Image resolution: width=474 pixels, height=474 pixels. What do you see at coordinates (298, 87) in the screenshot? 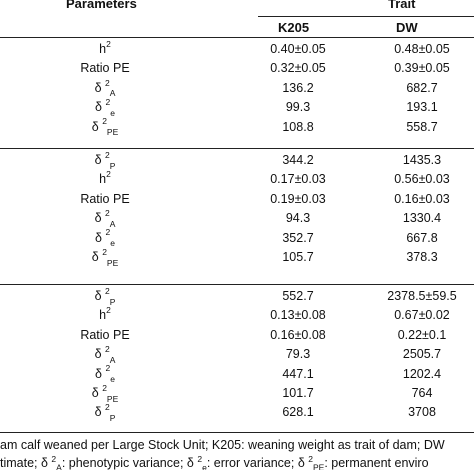
I see `k205-value: 136.2` at bounding box center [298, 87].